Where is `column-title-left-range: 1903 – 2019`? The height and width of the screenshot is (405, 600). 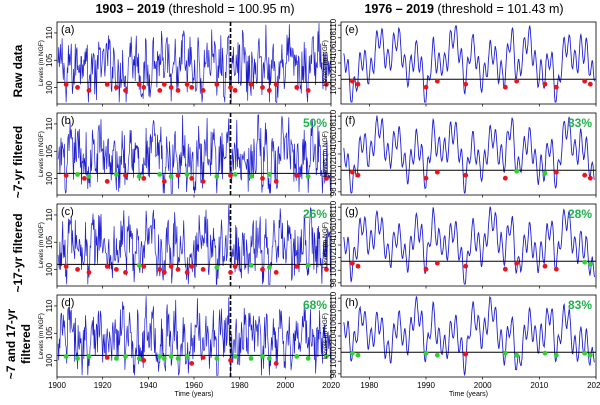 column-title-left-range: 1903 – 2019 is located at coordinates (130, 9).